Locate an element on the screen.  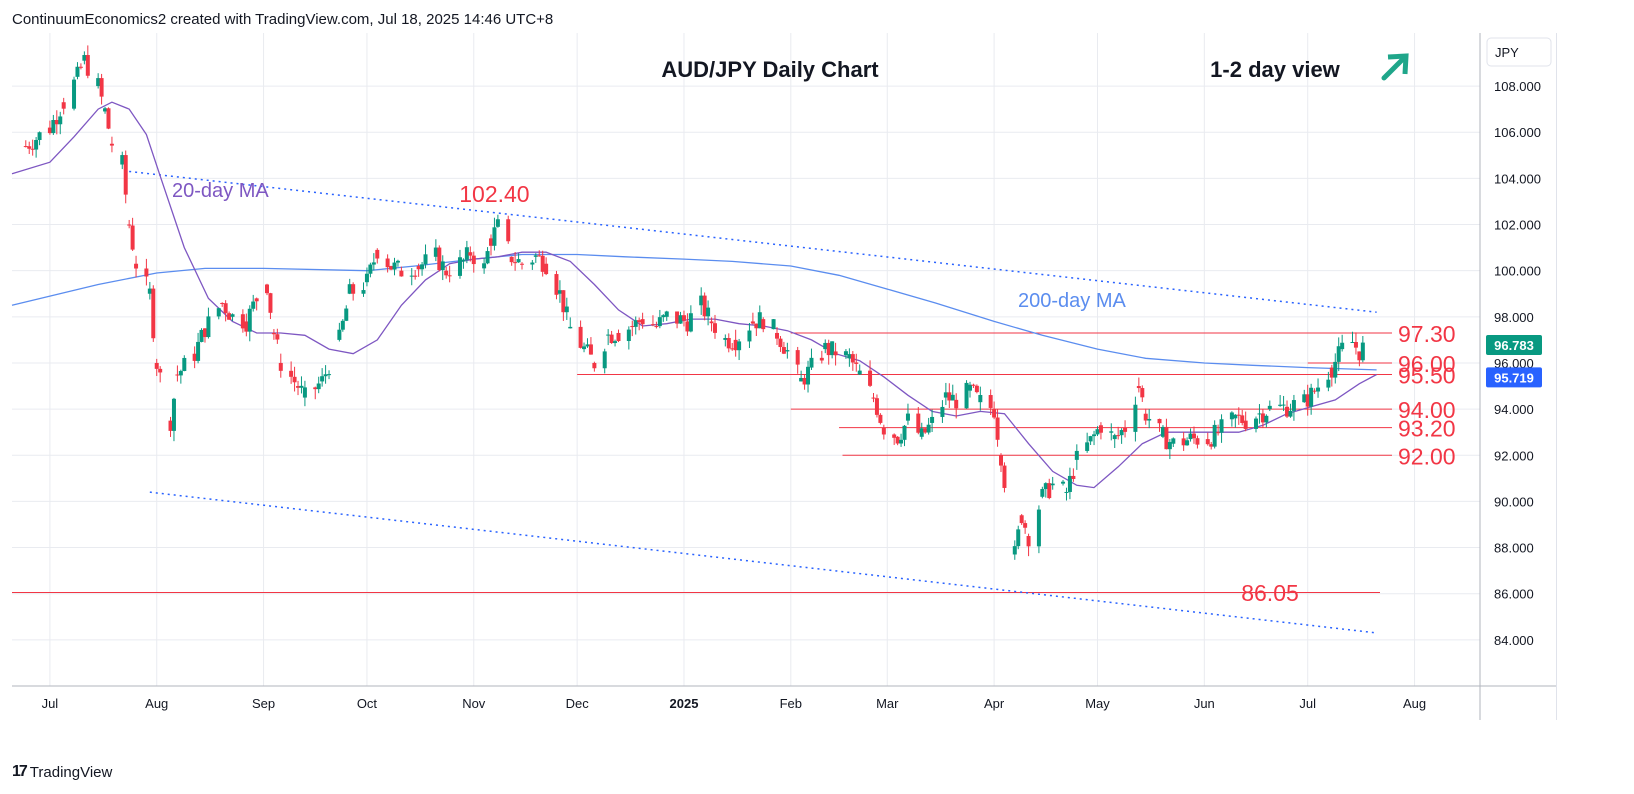
ma20-label: 20-day MA is located at coordinates (220, 191).